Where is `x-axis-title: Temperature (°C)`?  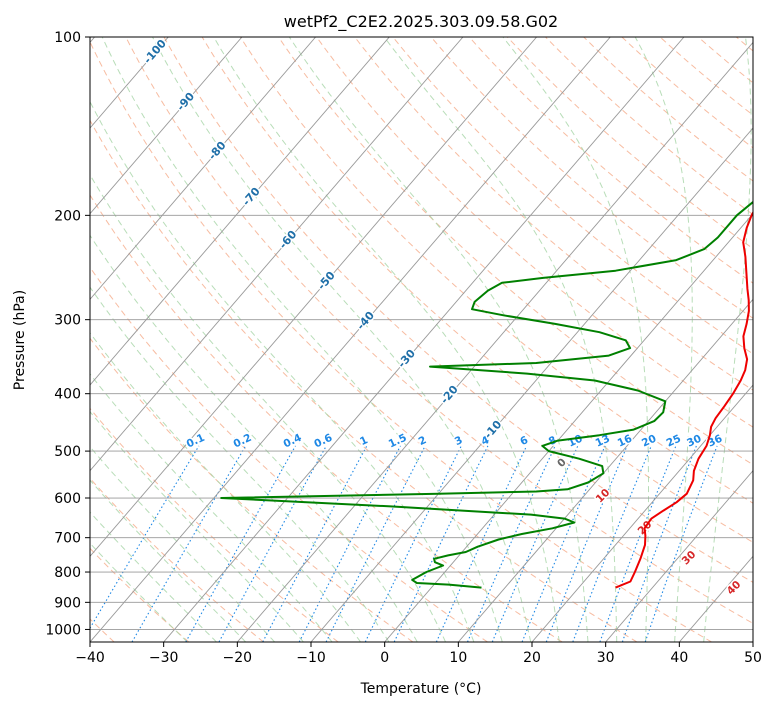 x-axis-title: Temperature (°C) is located at coordinates (421, 689).